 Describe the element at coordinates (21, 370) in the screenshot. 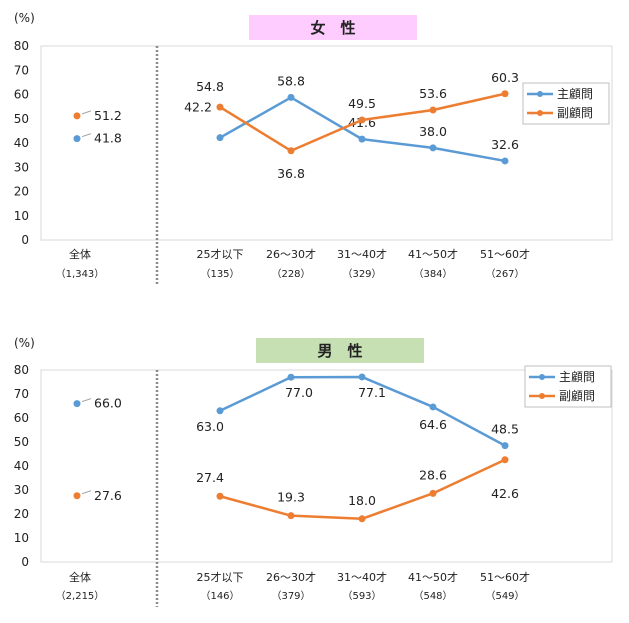

I see `y-tick-label: 80` at that location.